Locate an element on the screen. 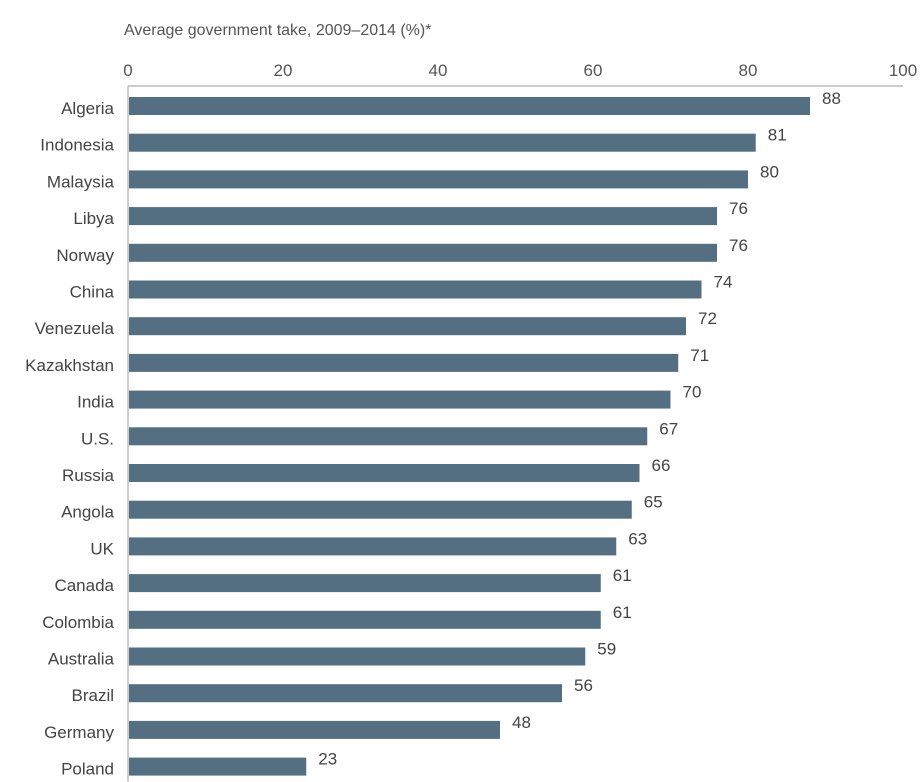 The width and height of the screenshot is (924, 782). x-tick-label: 100 is located at coordinates (903, 70).